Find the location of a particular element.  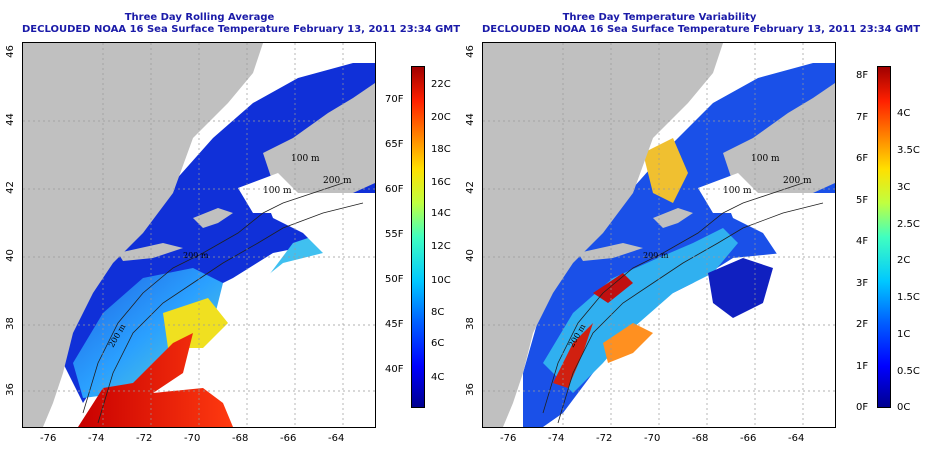

right-cb-c-label: 4C is located at coordinates (904, 113).